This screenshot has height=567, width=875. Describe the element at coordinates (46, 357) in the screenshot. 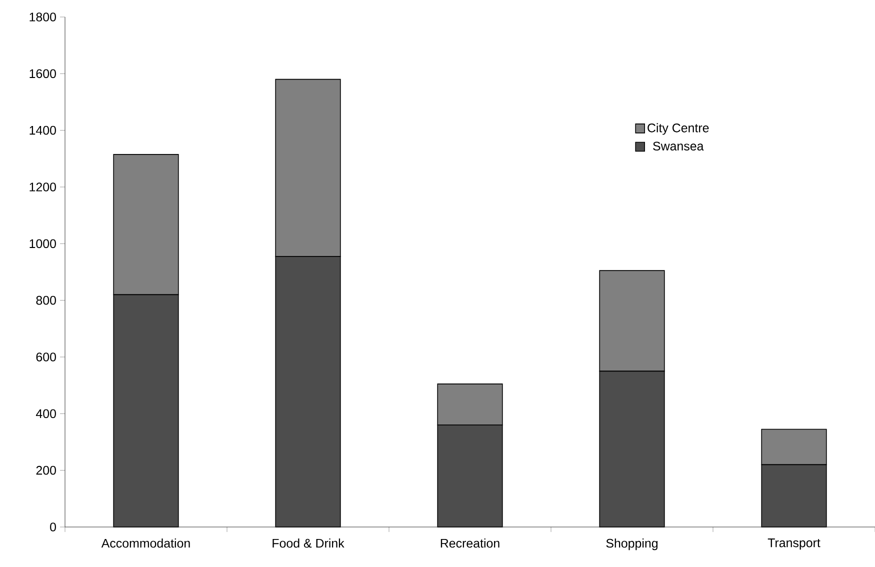

I see `y-tick-label: 600` at that location.